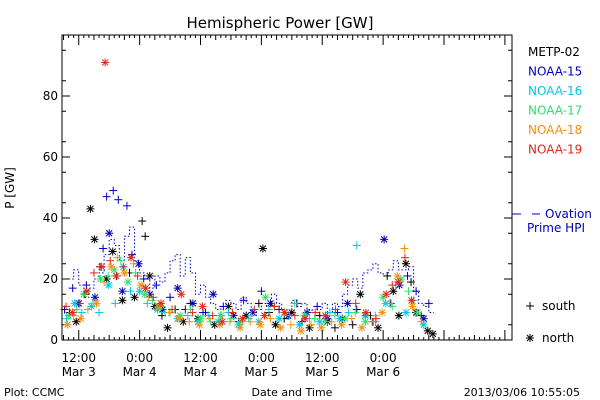 The height and width of the screenshot is (400, 600). Describe the element at coordinates (568, 214) in the screenshot. I see `hpi-legend-line1: Ovation` at that location.